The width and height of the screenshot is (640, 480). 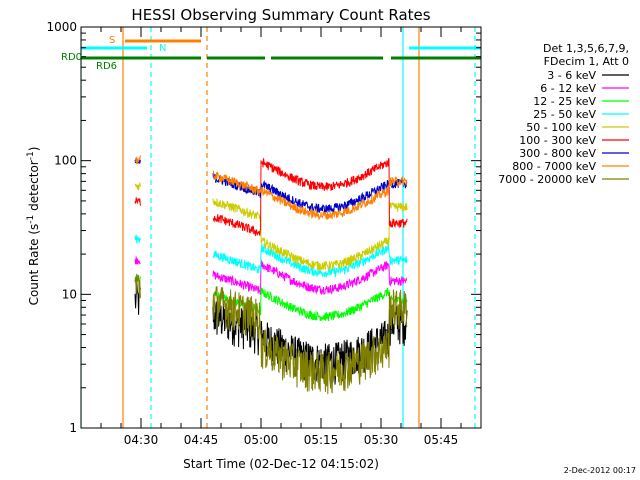 I want to click on y-axis-label: Count Rate (s-1 detector-1), so click(x=33, y=226).